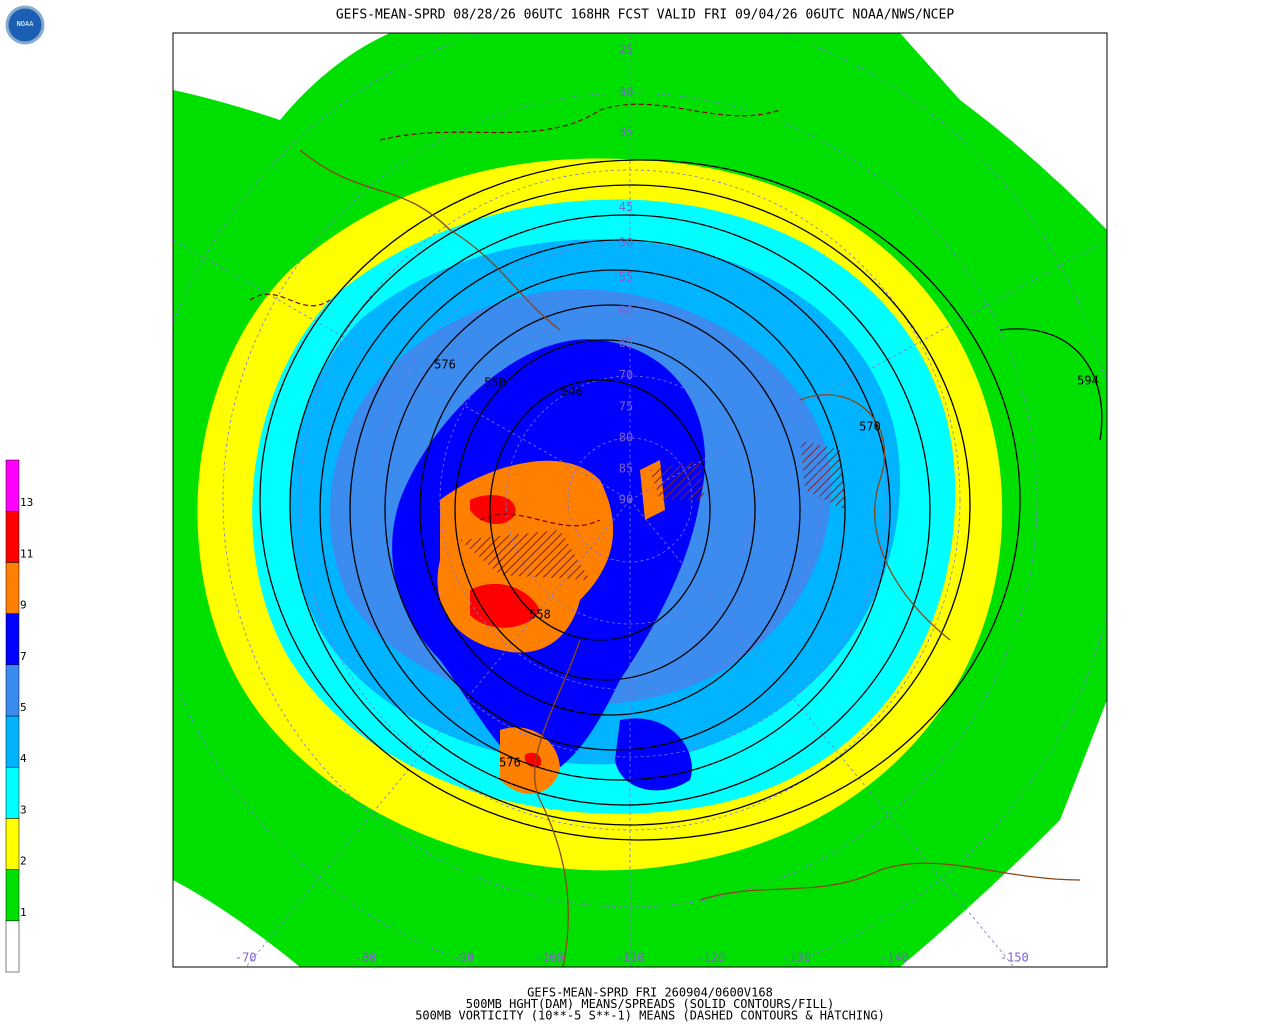  I want to click on latitude-label: 30, so click(626, 92).